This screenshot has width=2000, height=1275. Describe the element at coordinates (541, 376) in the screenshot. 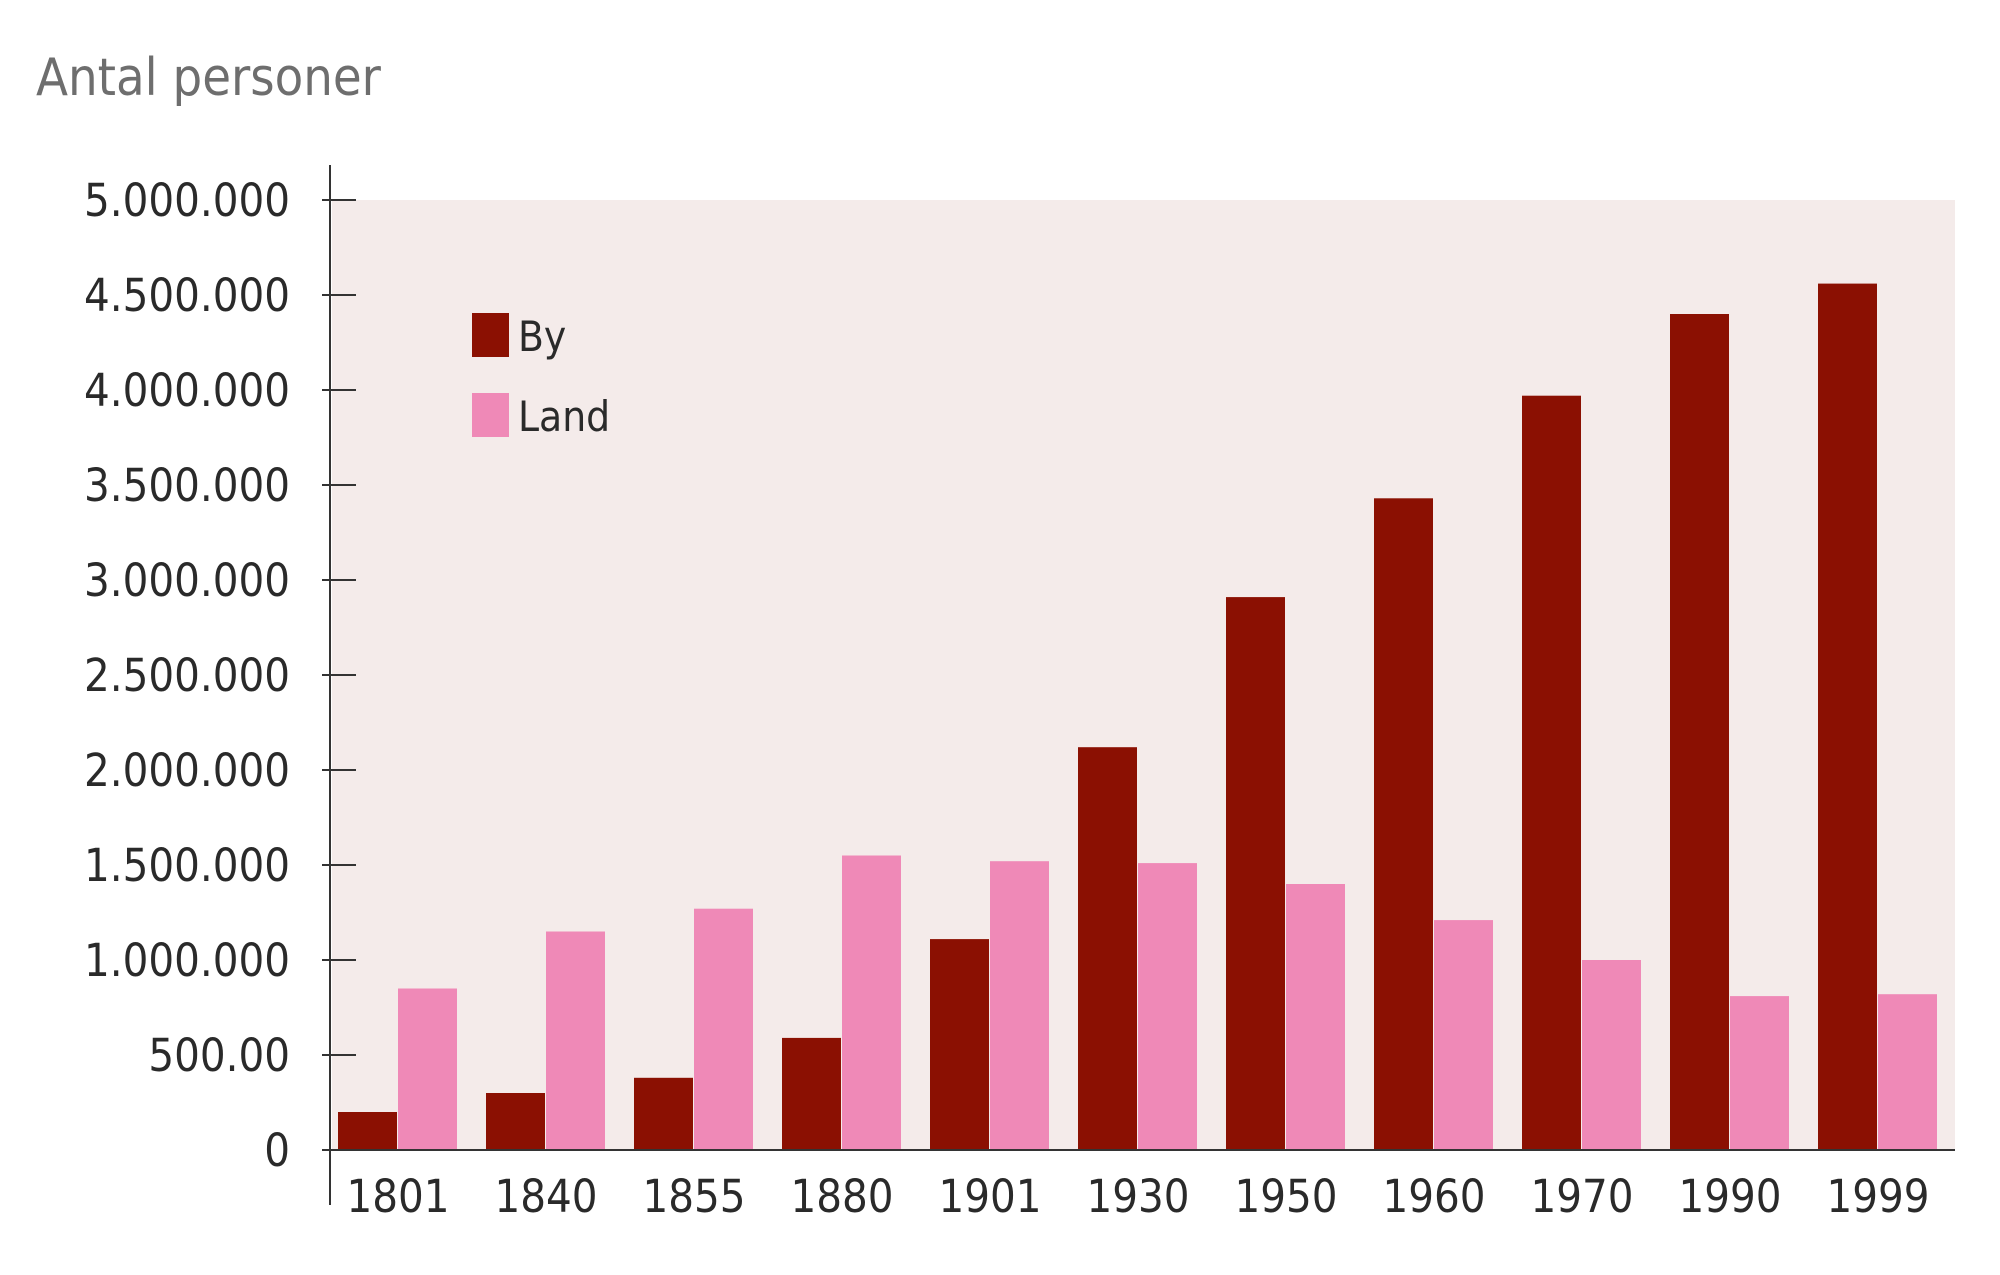

I see `legend: By Land` at that location.